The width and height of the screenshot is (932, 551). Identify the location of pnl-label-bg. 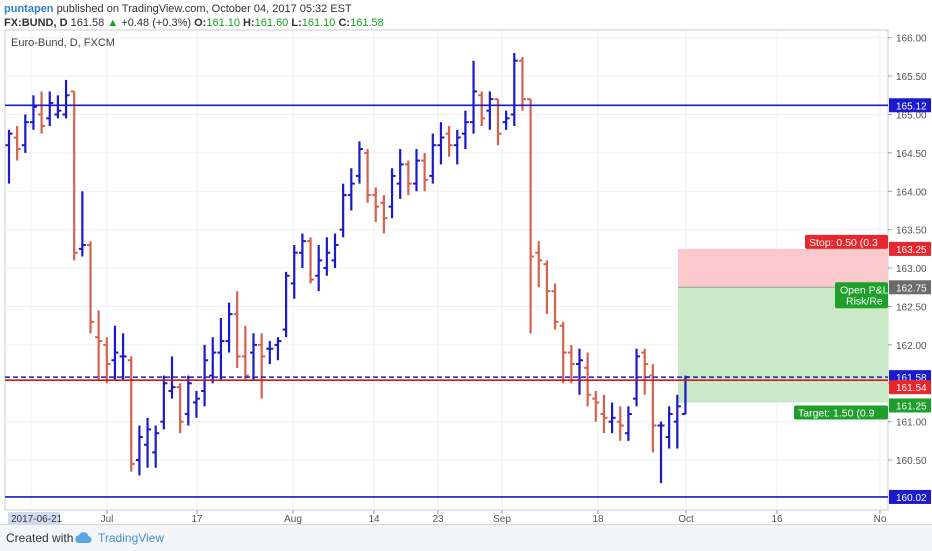
(861, 295).